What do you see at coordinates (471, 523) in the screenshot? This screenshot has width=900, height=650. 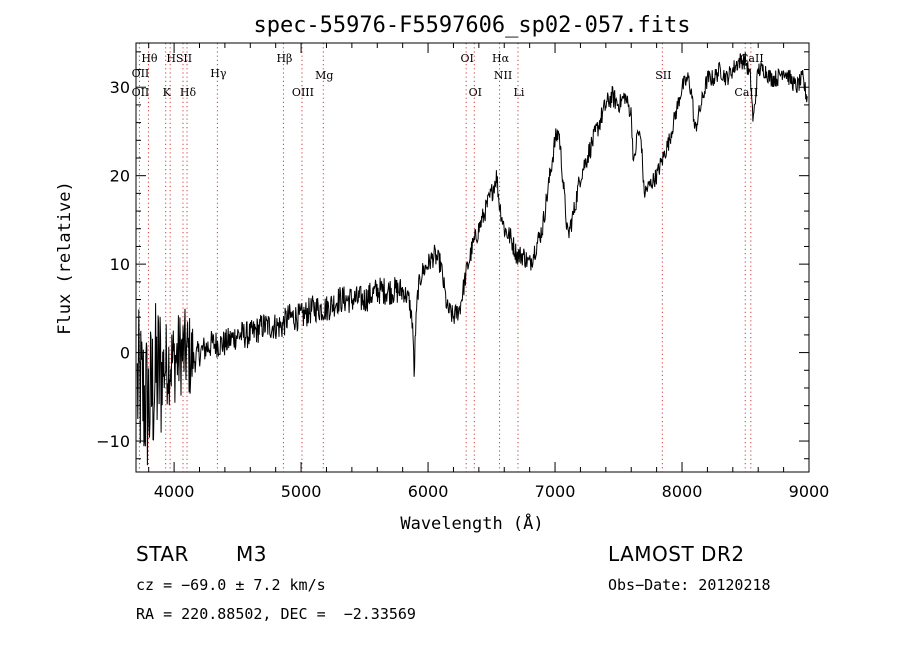 I see `x-axis-label: Wavelength (Å)` at bounding box center [471, 523].